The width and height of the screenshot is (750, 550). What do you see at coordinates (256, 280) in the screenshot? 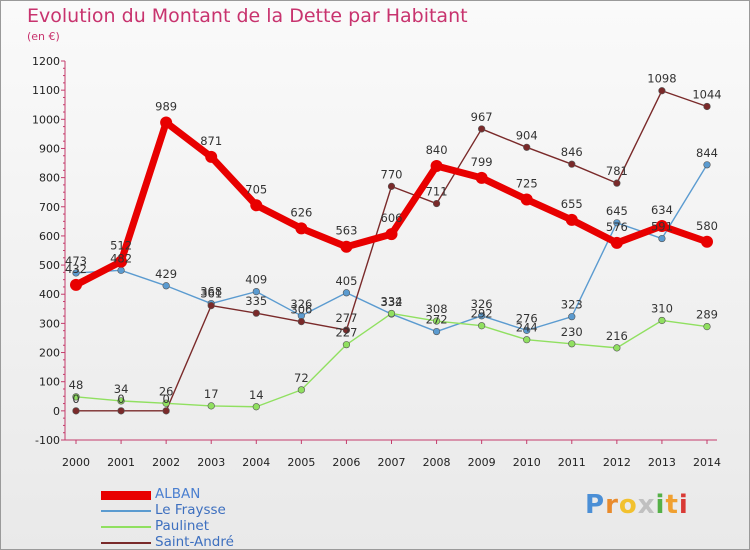
I see `data-label: 409` at bounding box center [256, 280].